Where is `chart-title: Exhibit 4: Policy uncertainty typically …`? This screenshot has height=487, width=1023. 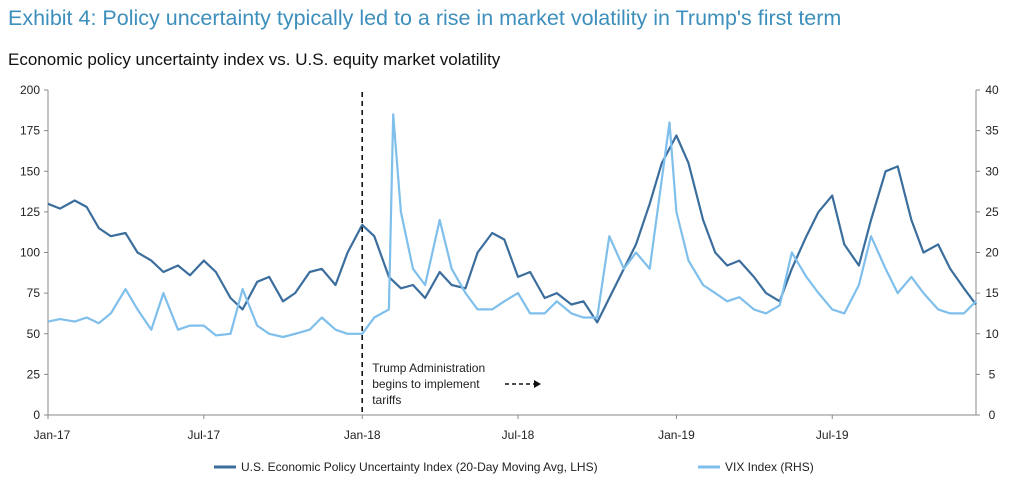
chart-title: Exhibit 4: Policy uncertainty typically … is located at coordinates (425, 18).